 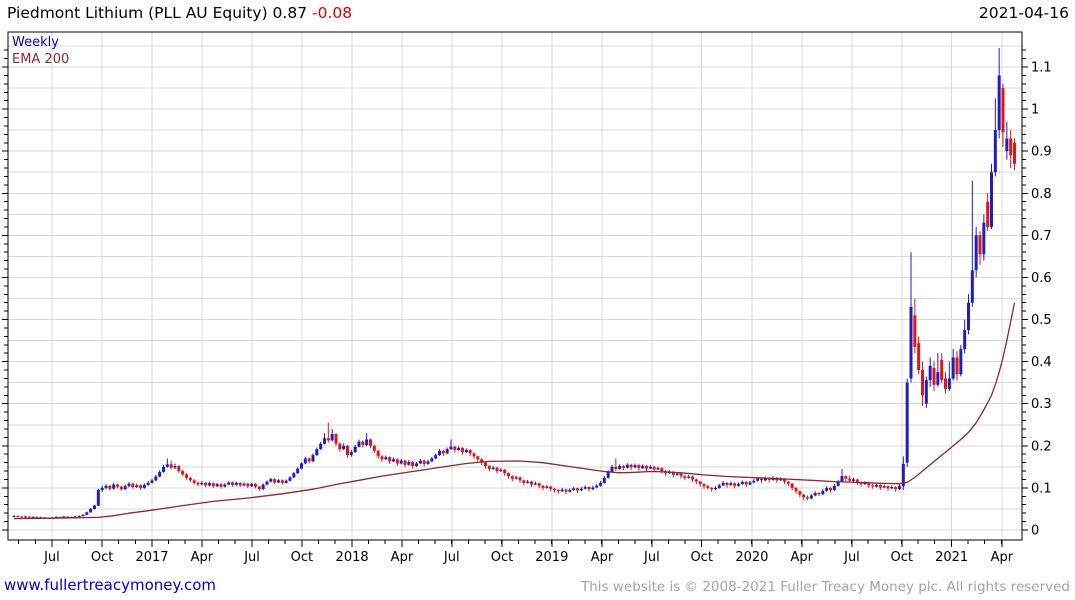 I want to click on chart-date: 2021-04-16, so click(x=1023, y=13).